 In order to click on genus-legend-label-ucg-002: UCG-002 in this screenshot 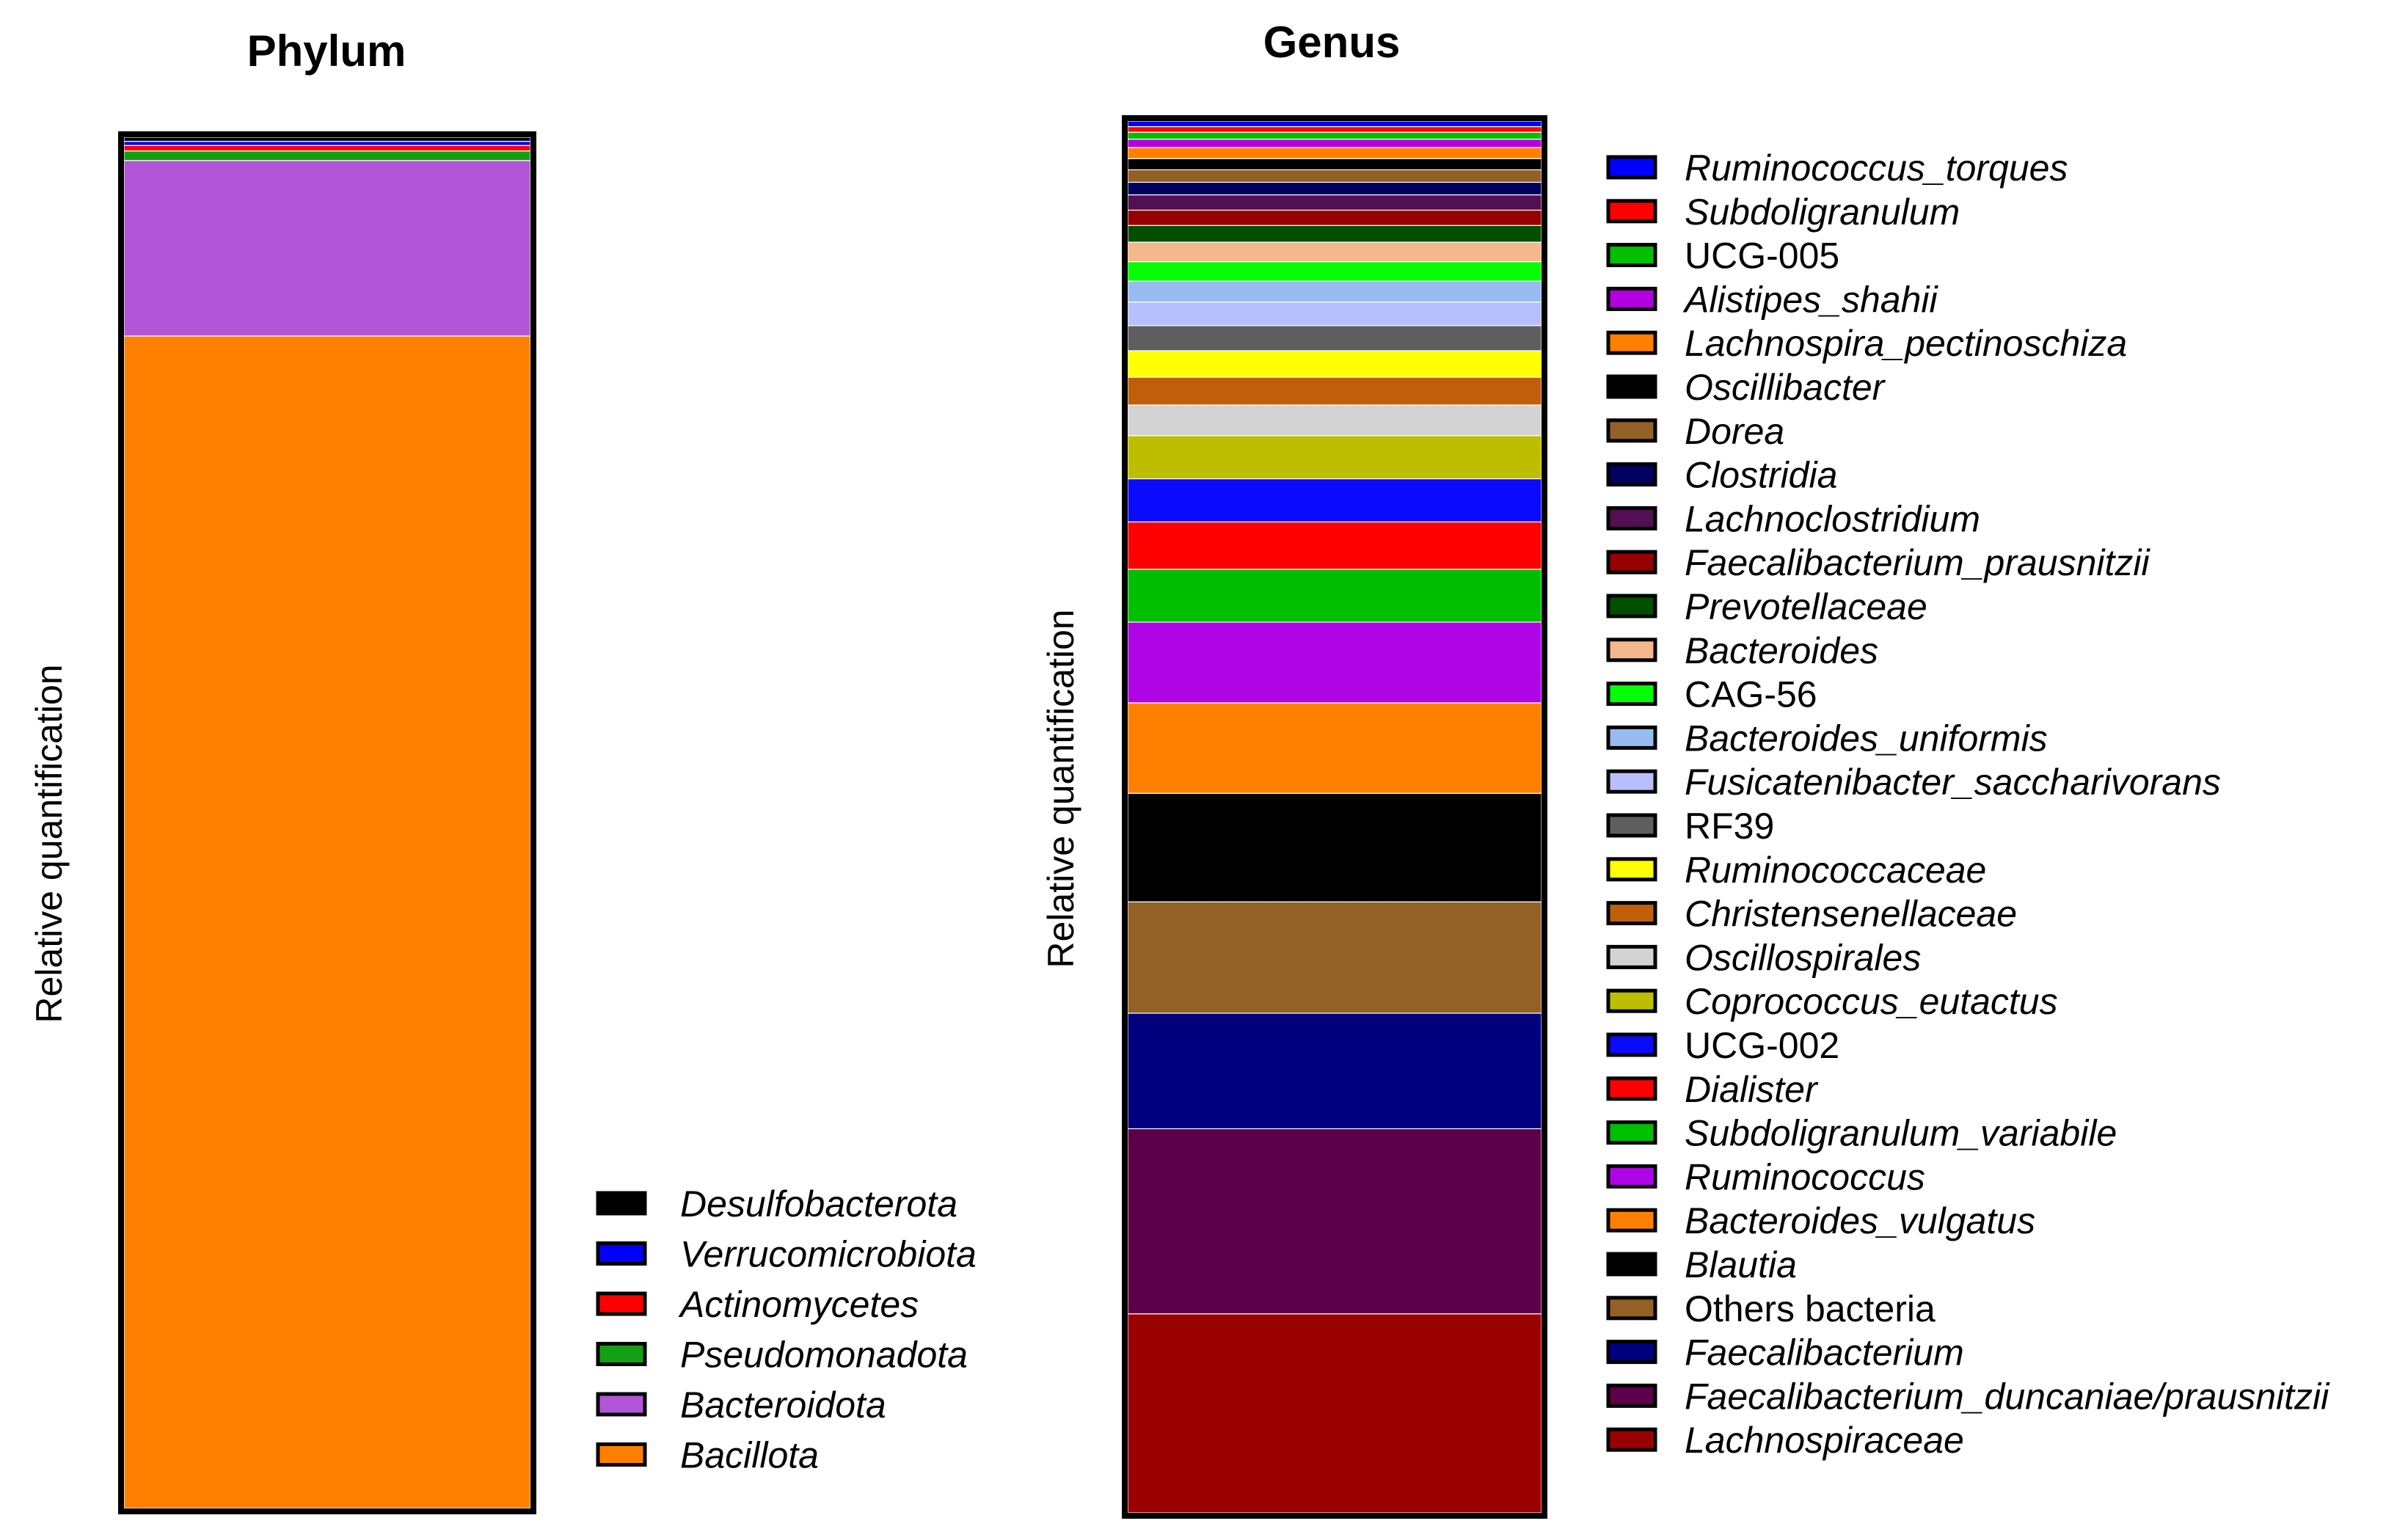, I will do `click(1762, 1045)`.